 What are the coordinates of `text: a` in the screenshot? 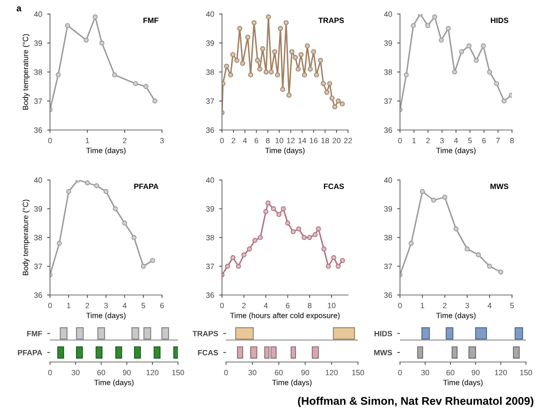 It's located at (19, 9).